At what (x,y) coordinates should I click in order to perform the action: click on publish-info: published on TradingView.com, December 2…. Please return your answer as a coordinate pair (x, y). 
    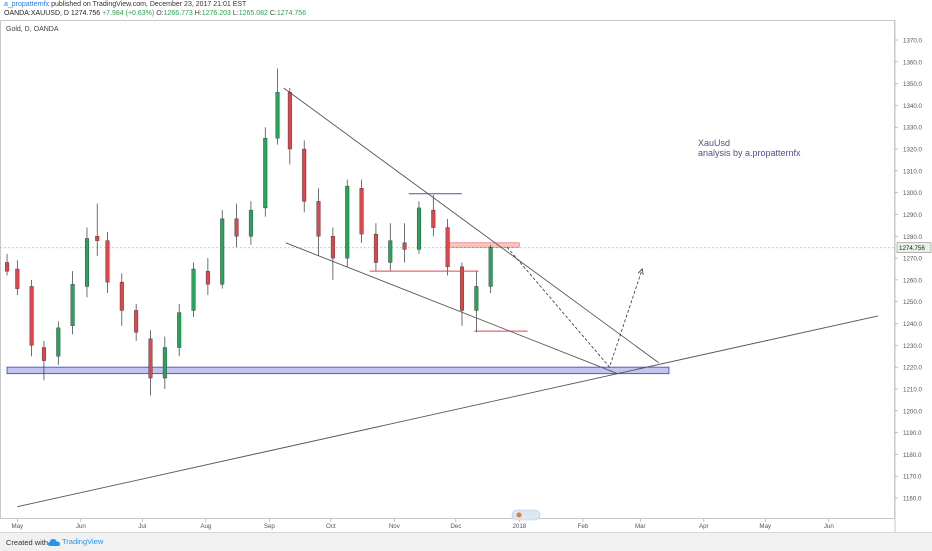
    Looking at the image, I should click on (149, 4).